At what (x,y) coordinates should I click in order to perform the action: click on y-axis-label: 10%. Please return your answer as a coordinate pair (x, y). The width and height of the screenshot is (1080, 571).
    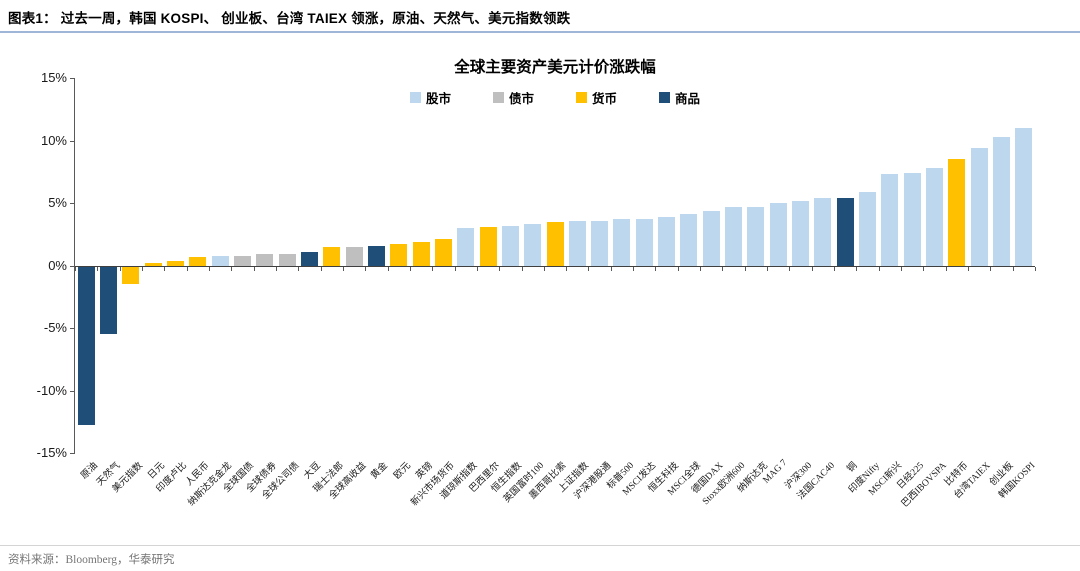
    Looking at the image, I should click on (53, 140).